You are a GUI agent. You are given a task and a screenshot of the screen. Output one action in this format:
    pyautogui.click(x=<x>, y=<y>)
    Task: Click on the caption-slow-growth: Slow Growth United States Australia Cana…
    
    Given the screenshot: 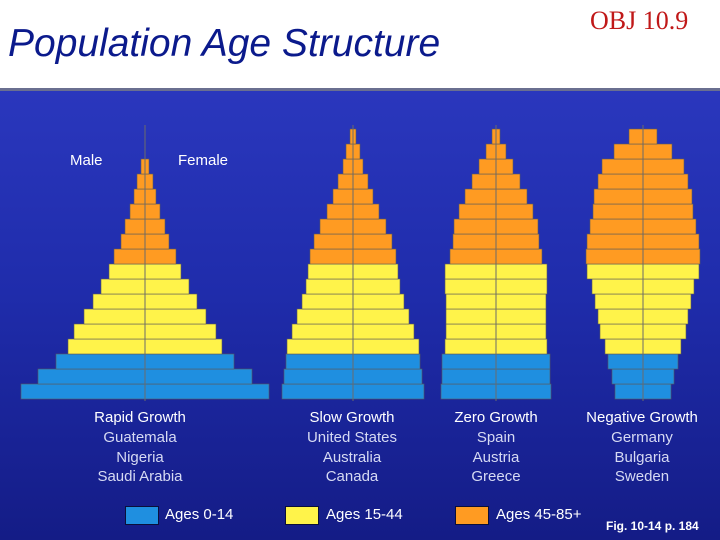 What is the action you would take?
    pyautogui.click(x=352, y=448)
    